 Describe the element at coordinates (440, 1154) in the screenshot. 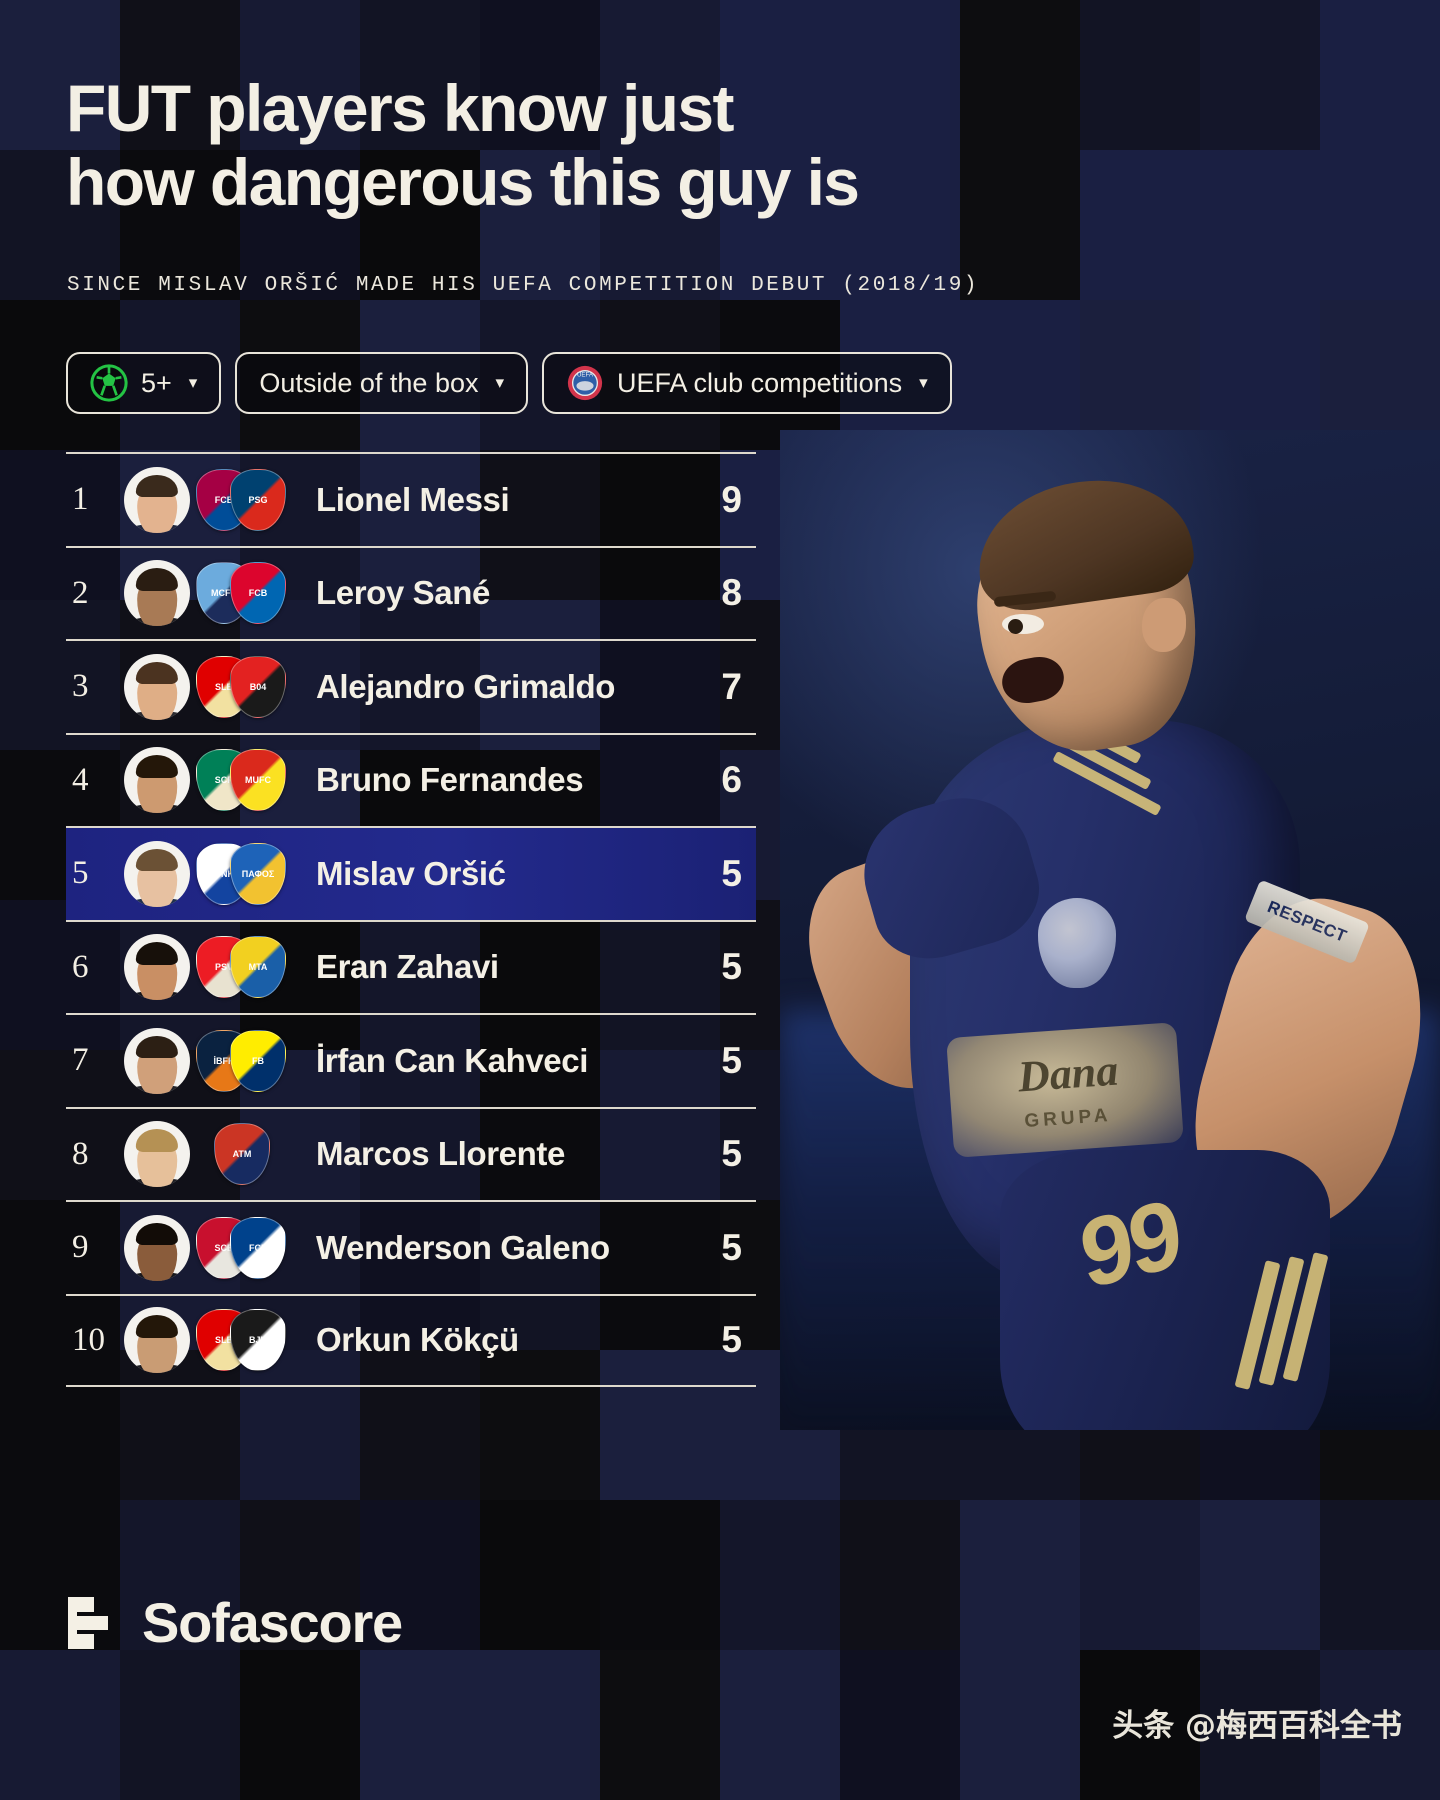

I see `player-name: Marcos Llorente` at that location.